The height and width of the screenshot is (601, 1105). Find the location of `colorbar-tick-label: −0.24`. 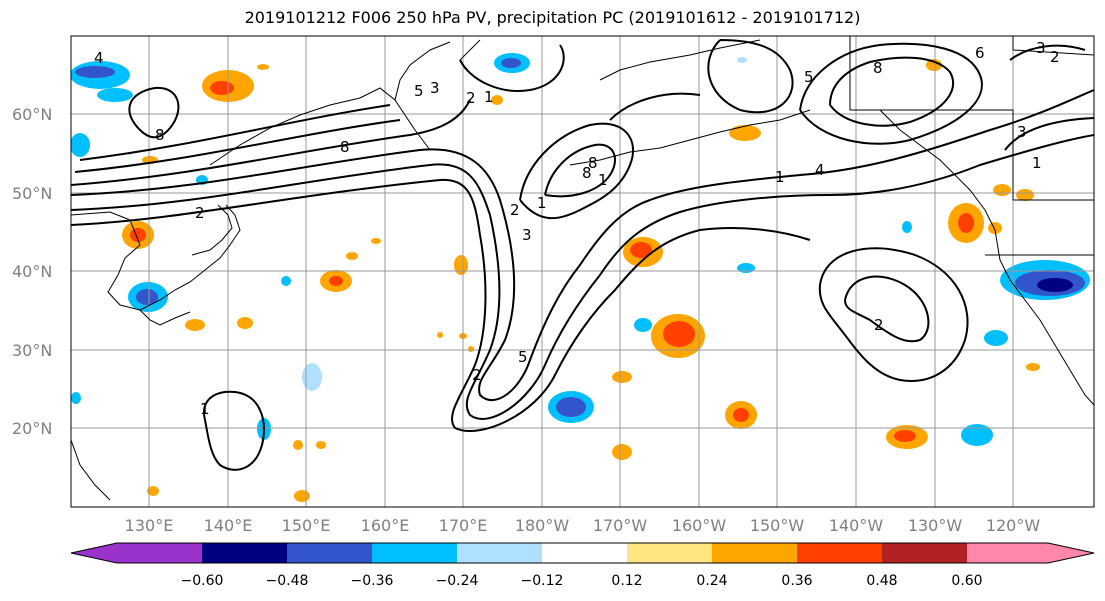

colorbar-tick-label: −0.24 is located at coordinates (457, 581).